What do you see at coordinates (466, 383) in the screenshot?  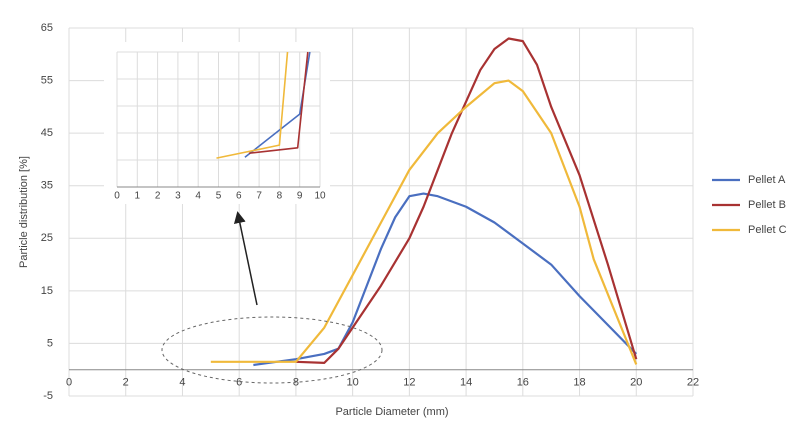 I see `x-tick-label: 14` at bounding box center [466, 383].